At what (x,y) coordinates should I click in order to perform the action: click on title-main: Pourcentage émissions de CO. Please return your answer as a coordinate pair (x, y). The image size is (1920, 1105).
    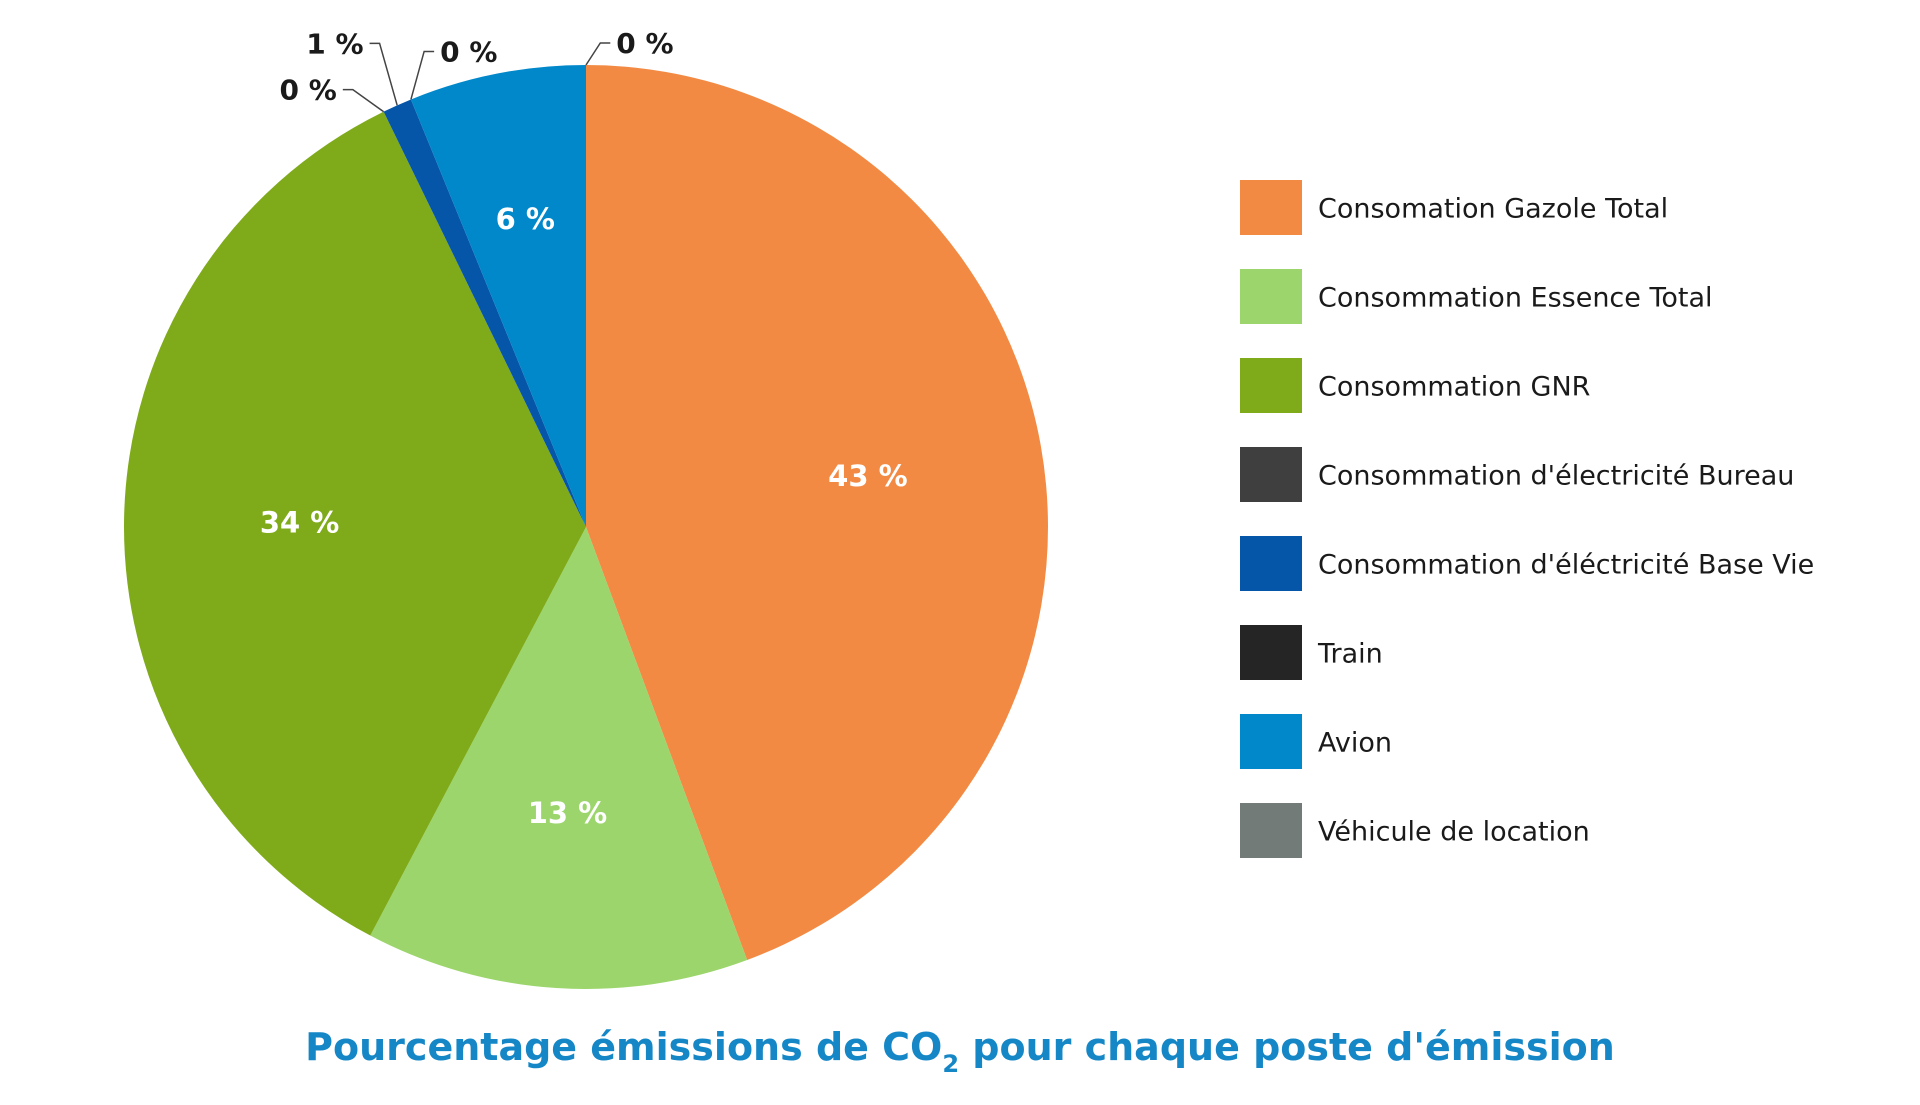
    Looking at the image, I should click on (623, 1047).